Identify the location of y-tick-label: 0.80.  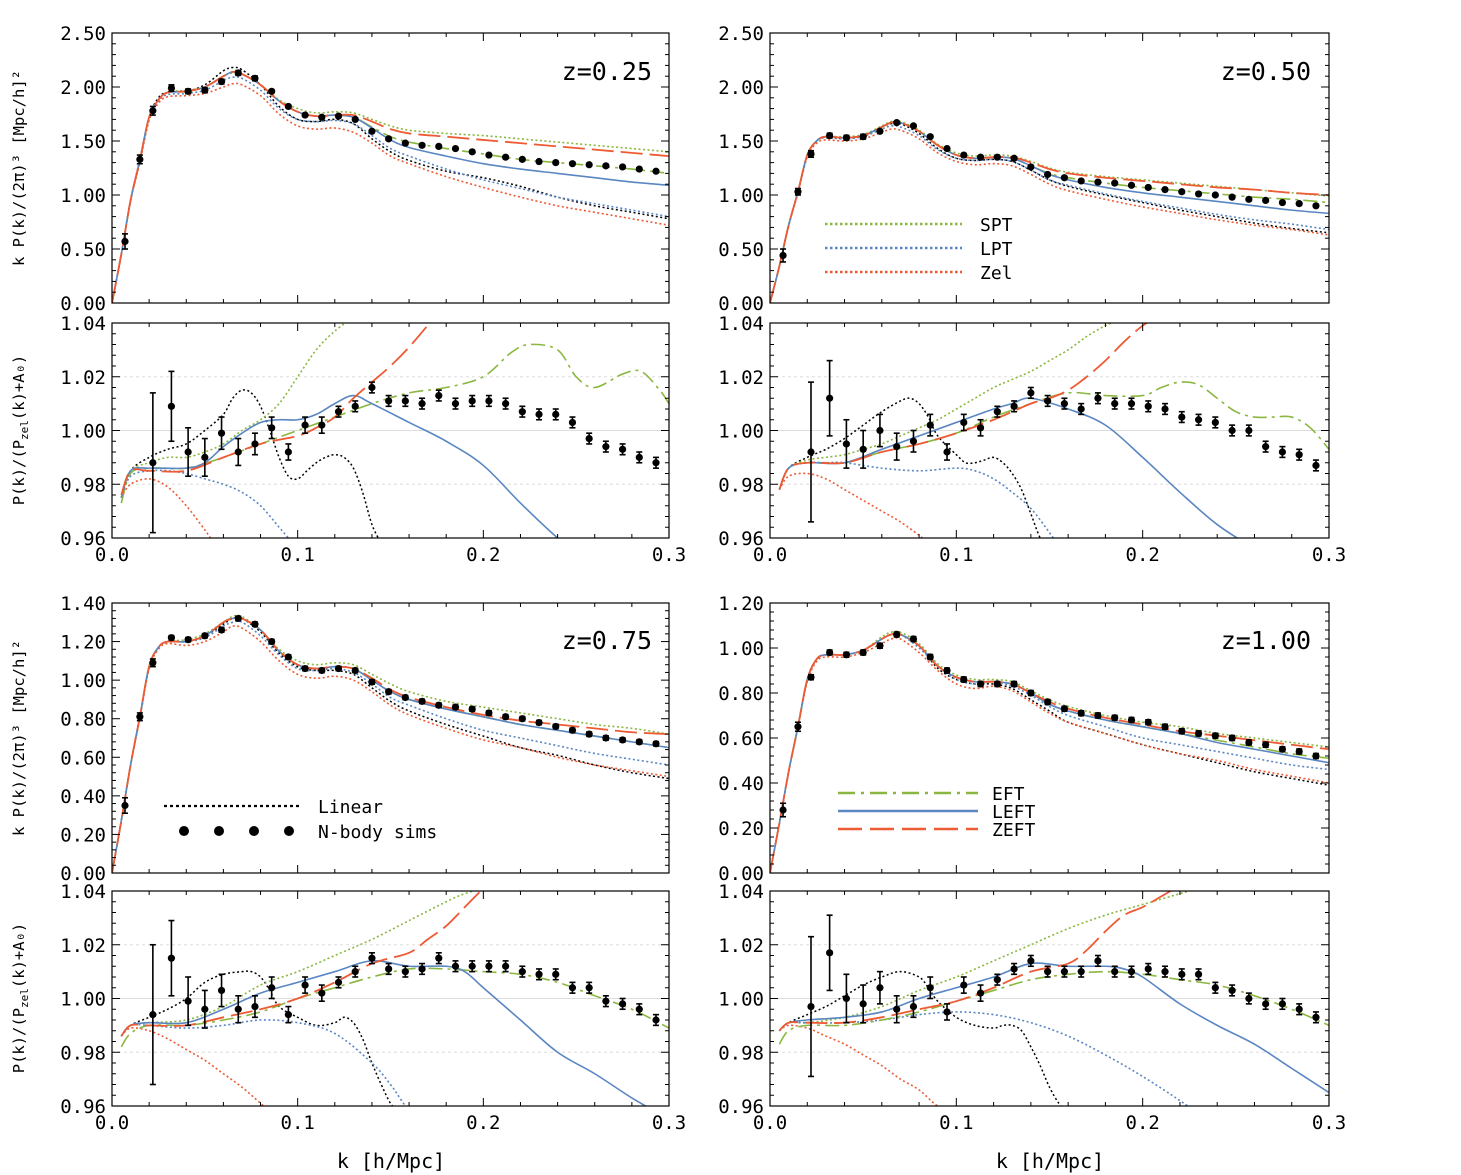
(741, 694).